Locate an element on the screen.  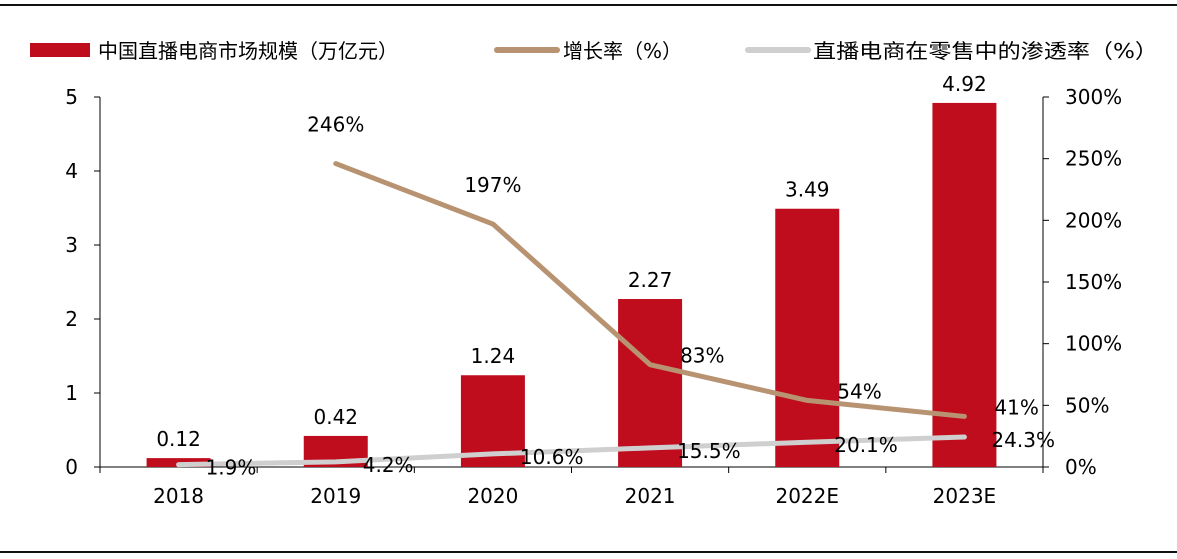
growth-rate-label: 54% is located at coordinates (859, 391).